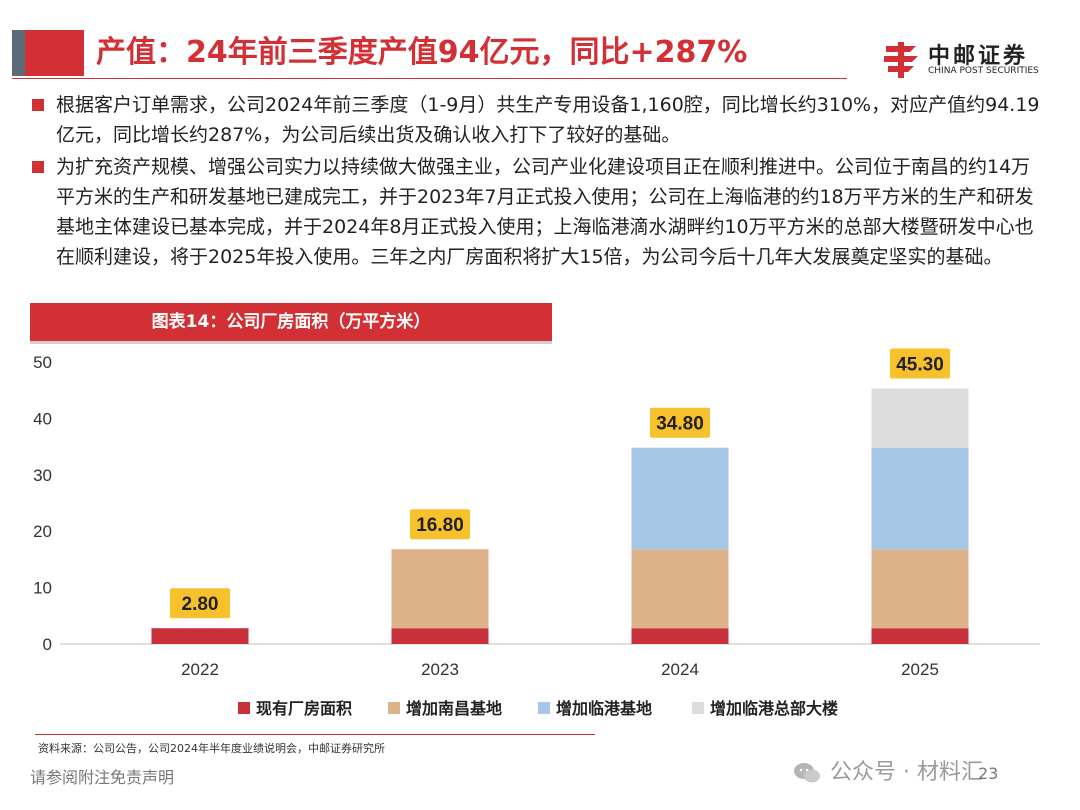 The width and height of the screenshot is (1080, 810). Describe the element at coordinates (304, 708) in the screenshot. I see `legend-label: 现有厂房面积` at that location.